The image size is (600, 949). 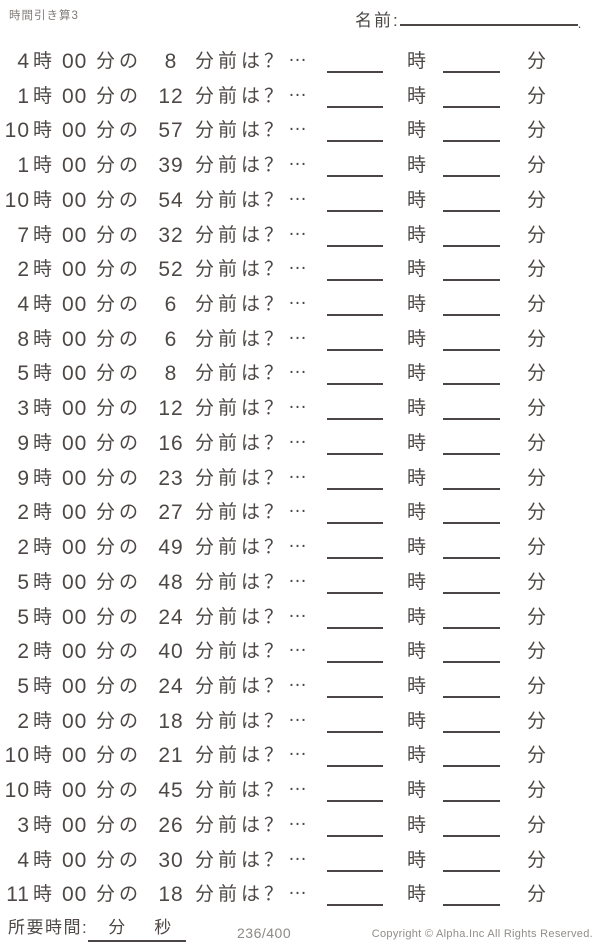 What do you see at coordinates (300, 443) in the screenshot?
I see `problem-row: 9 時 00 分の 16 分前は？ … 時 分` at bounding box center [300, 443].